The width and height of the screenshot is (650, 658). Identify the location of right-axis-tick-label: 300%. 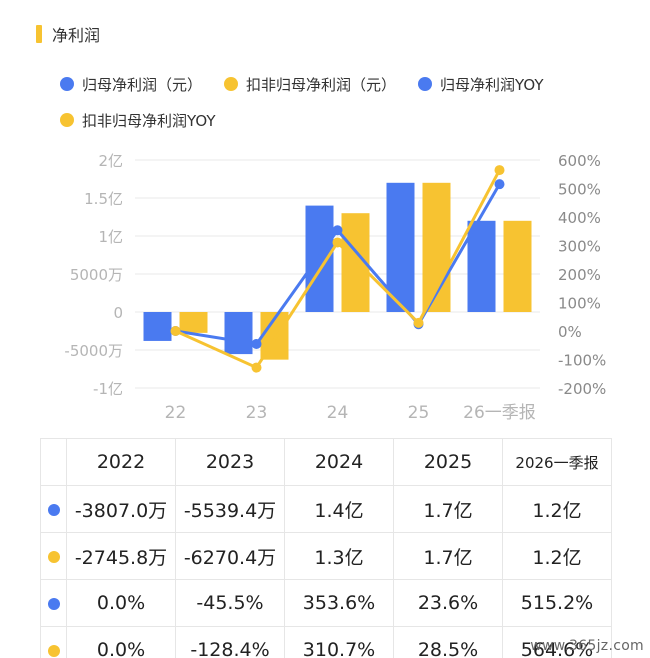
(579, 247).